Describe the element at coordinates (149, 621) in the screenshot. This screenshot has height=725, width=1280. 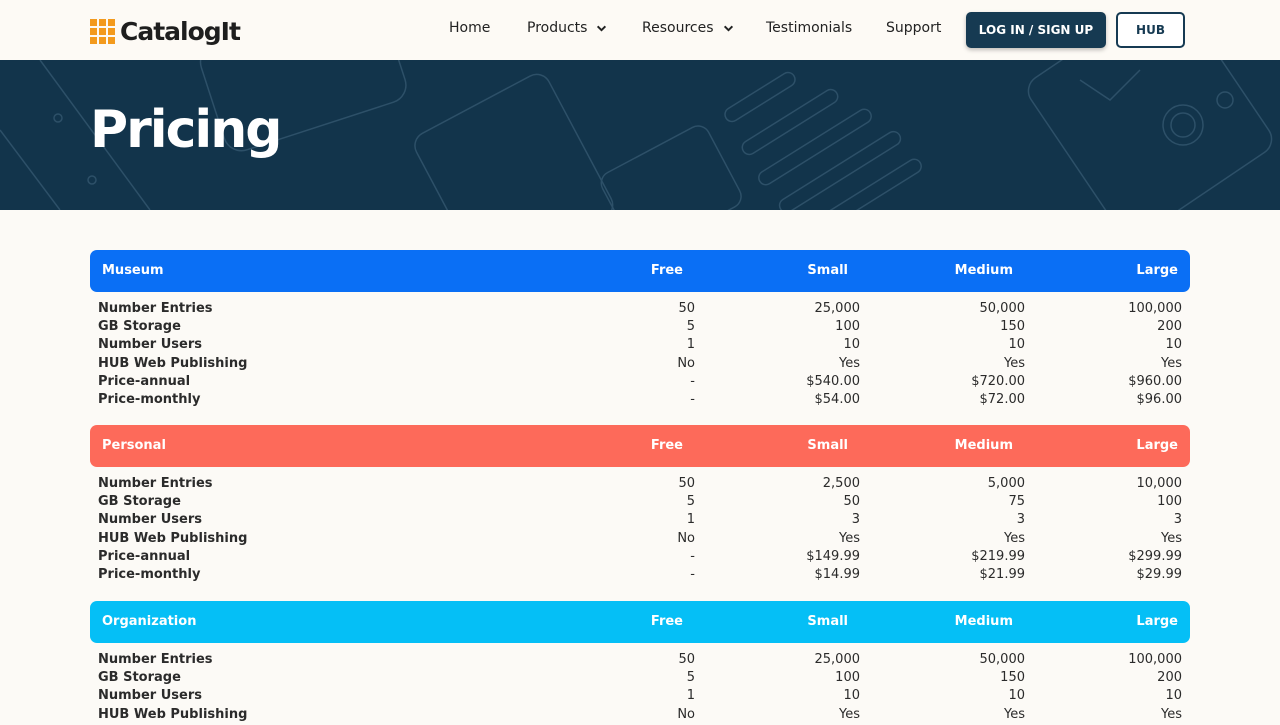
I see `plan-name: Organization` at that location.